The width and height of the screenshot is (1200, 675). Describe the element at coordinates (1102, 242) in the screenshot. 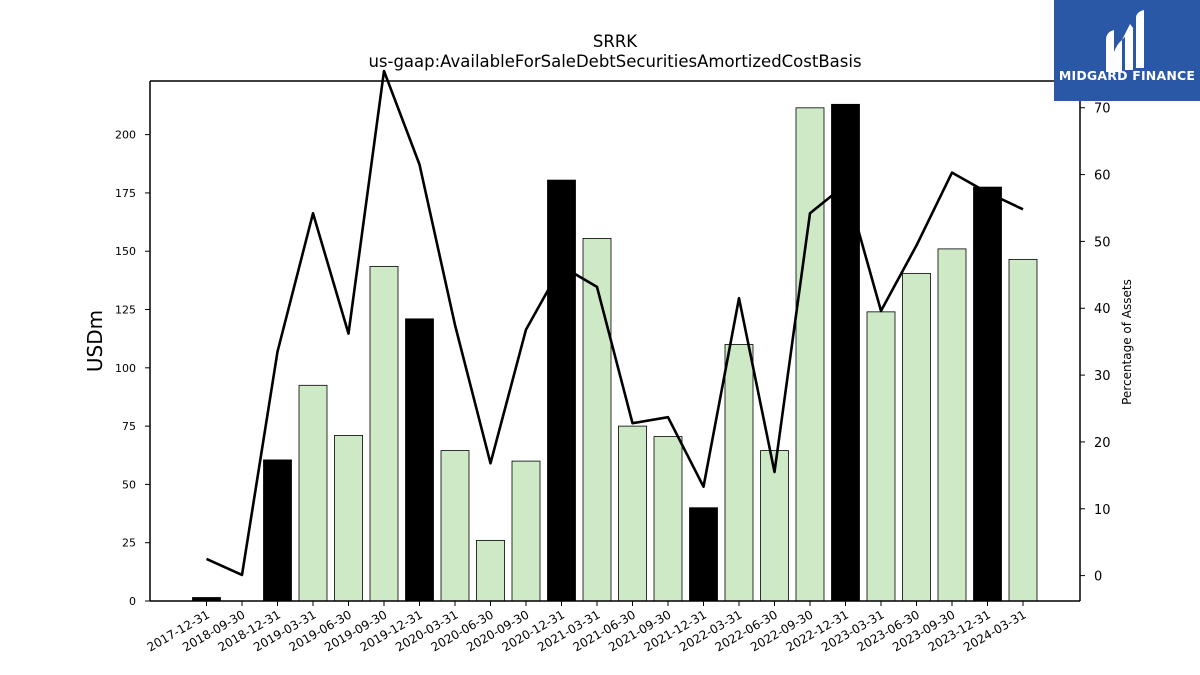

I see `y2-tick-label: 50` at that location.